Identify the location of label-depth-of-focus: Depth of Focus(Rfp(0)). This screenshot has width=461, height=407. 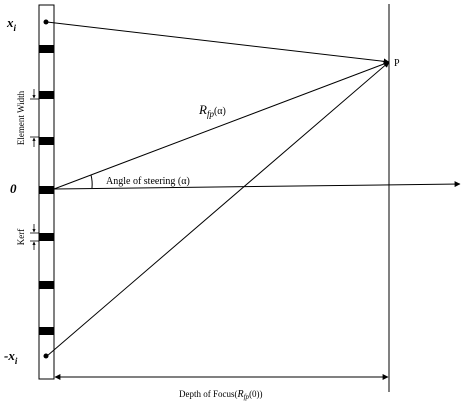
(221, 395).